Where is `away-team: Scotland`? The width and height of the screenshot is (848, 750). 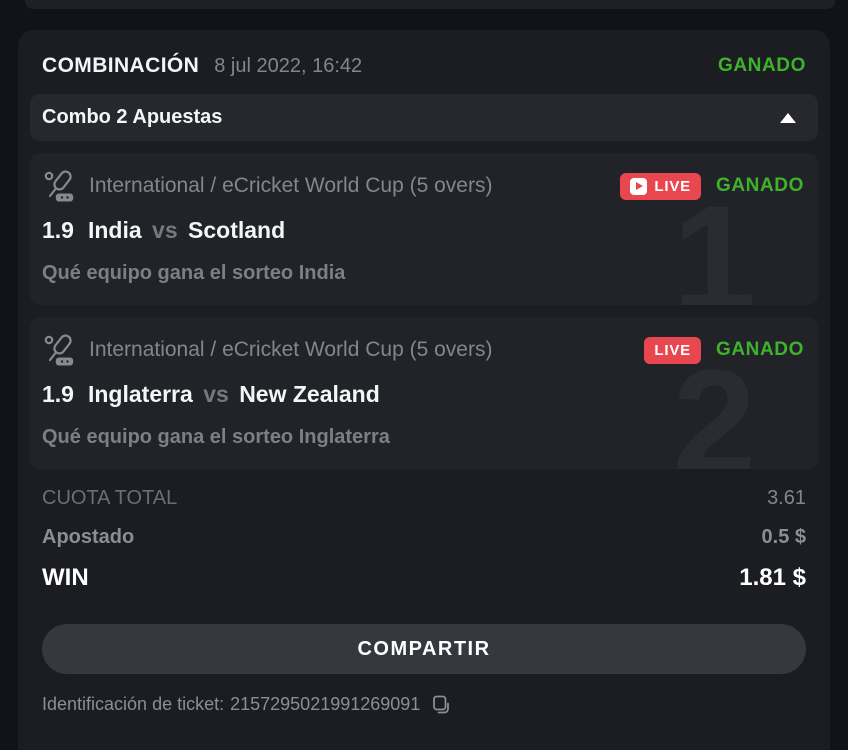
away-team: Scotland is located at coordinates (237, 230).